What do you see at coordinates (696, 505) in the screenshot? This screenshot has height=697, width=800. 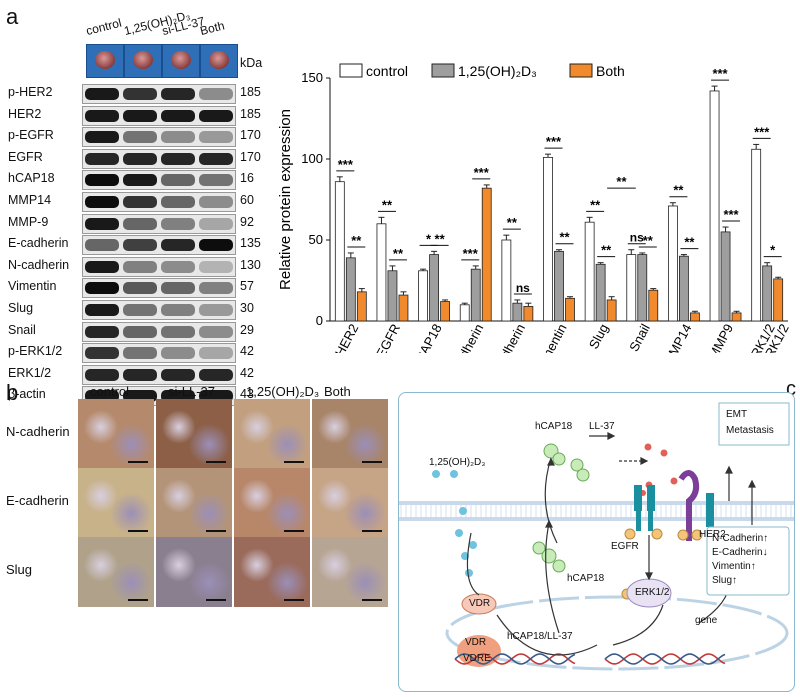 I see `her2-receptor` at bounding box center [696, 505].